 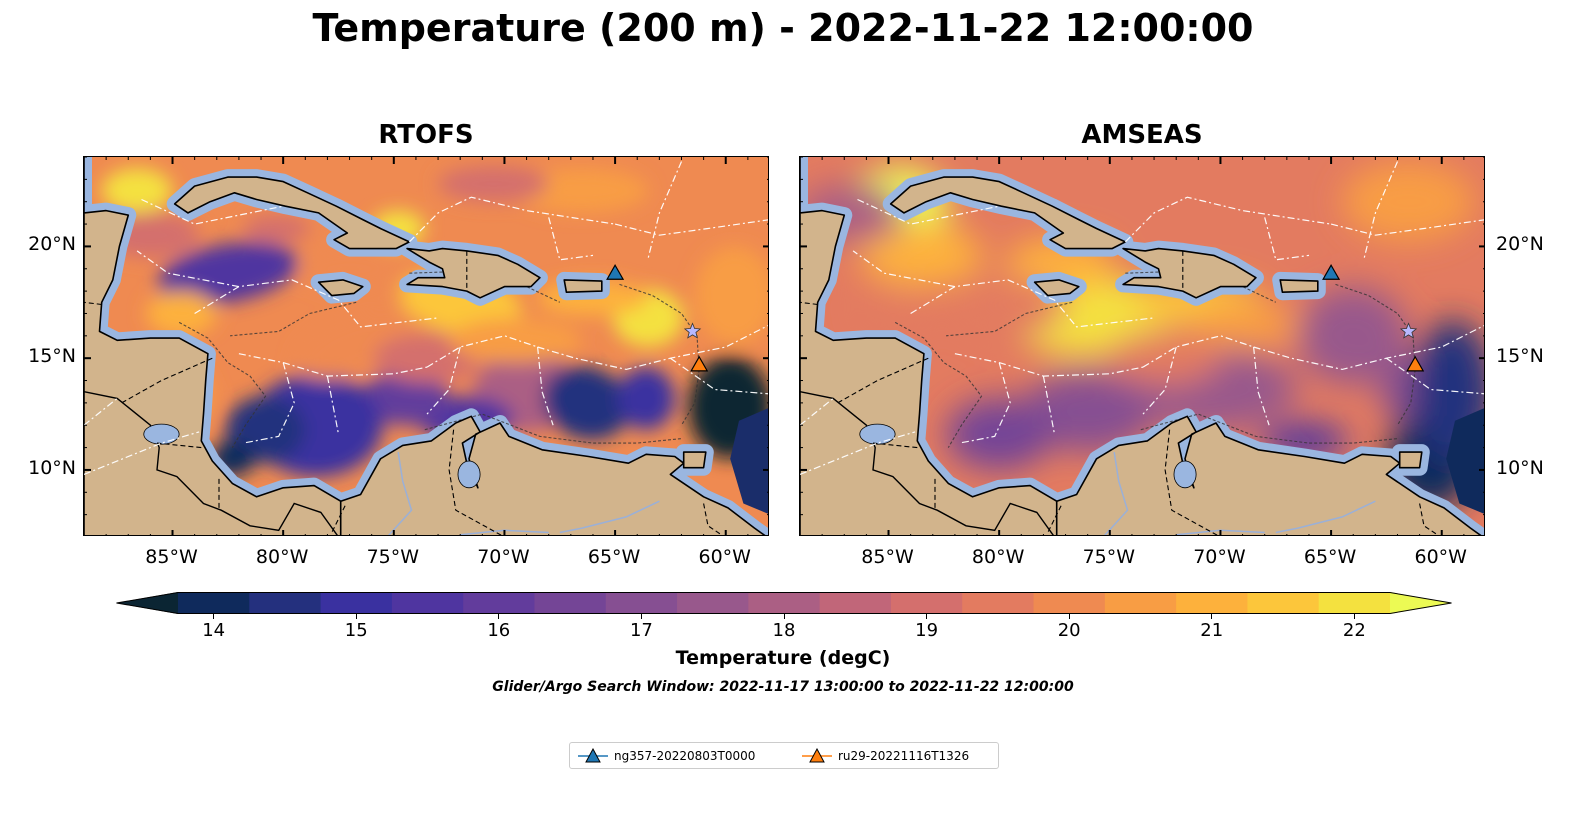 What do you see at coordinates (783, 658) in the screenshot?
I see `colorbar-label: Temperature (degC)` at bounding box center [783, 658].